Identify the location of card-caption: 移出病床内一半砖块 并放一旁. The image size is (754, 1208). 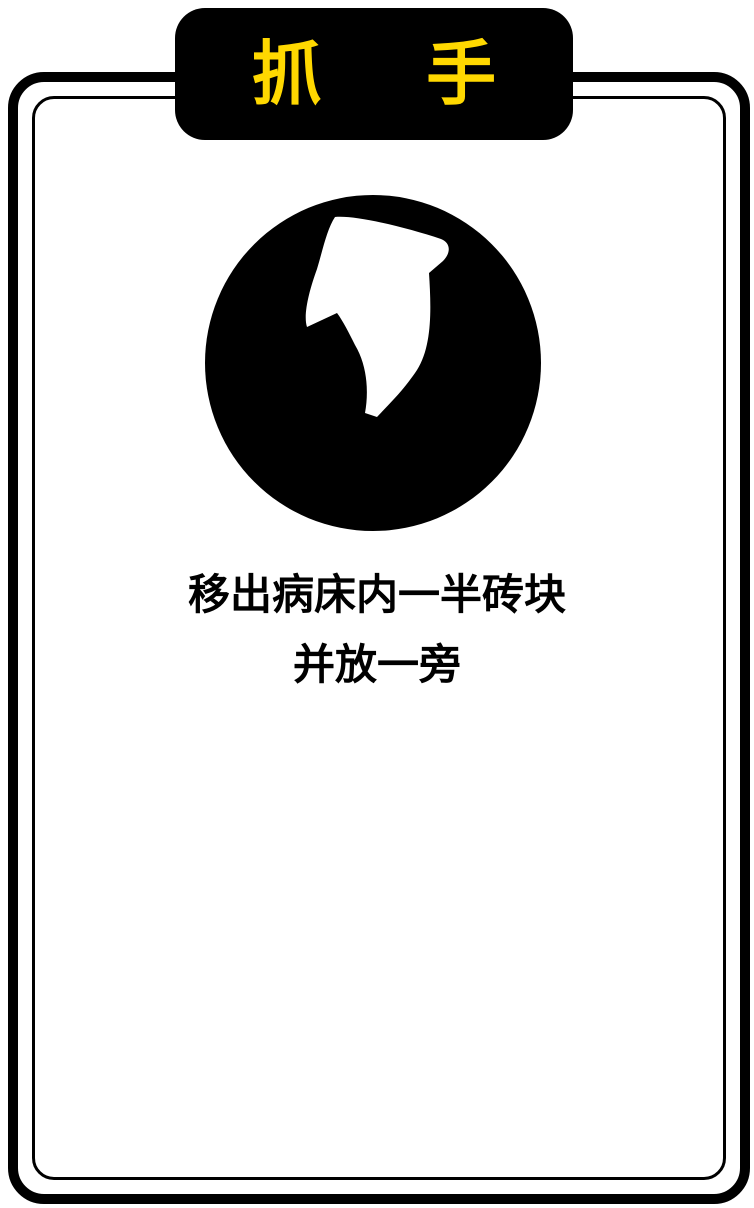
(377, 630).